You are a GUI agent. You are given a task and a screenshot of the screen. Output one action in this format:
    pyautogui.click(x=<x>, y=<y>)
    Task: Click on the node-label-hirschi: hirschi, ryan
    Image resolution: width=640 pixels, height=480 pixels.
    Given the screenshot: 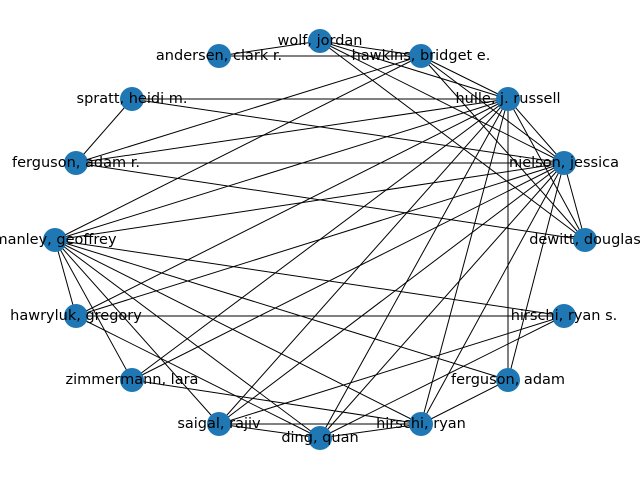 What is the action you would take?
    pyautogui.click(x=421, y=424)
    